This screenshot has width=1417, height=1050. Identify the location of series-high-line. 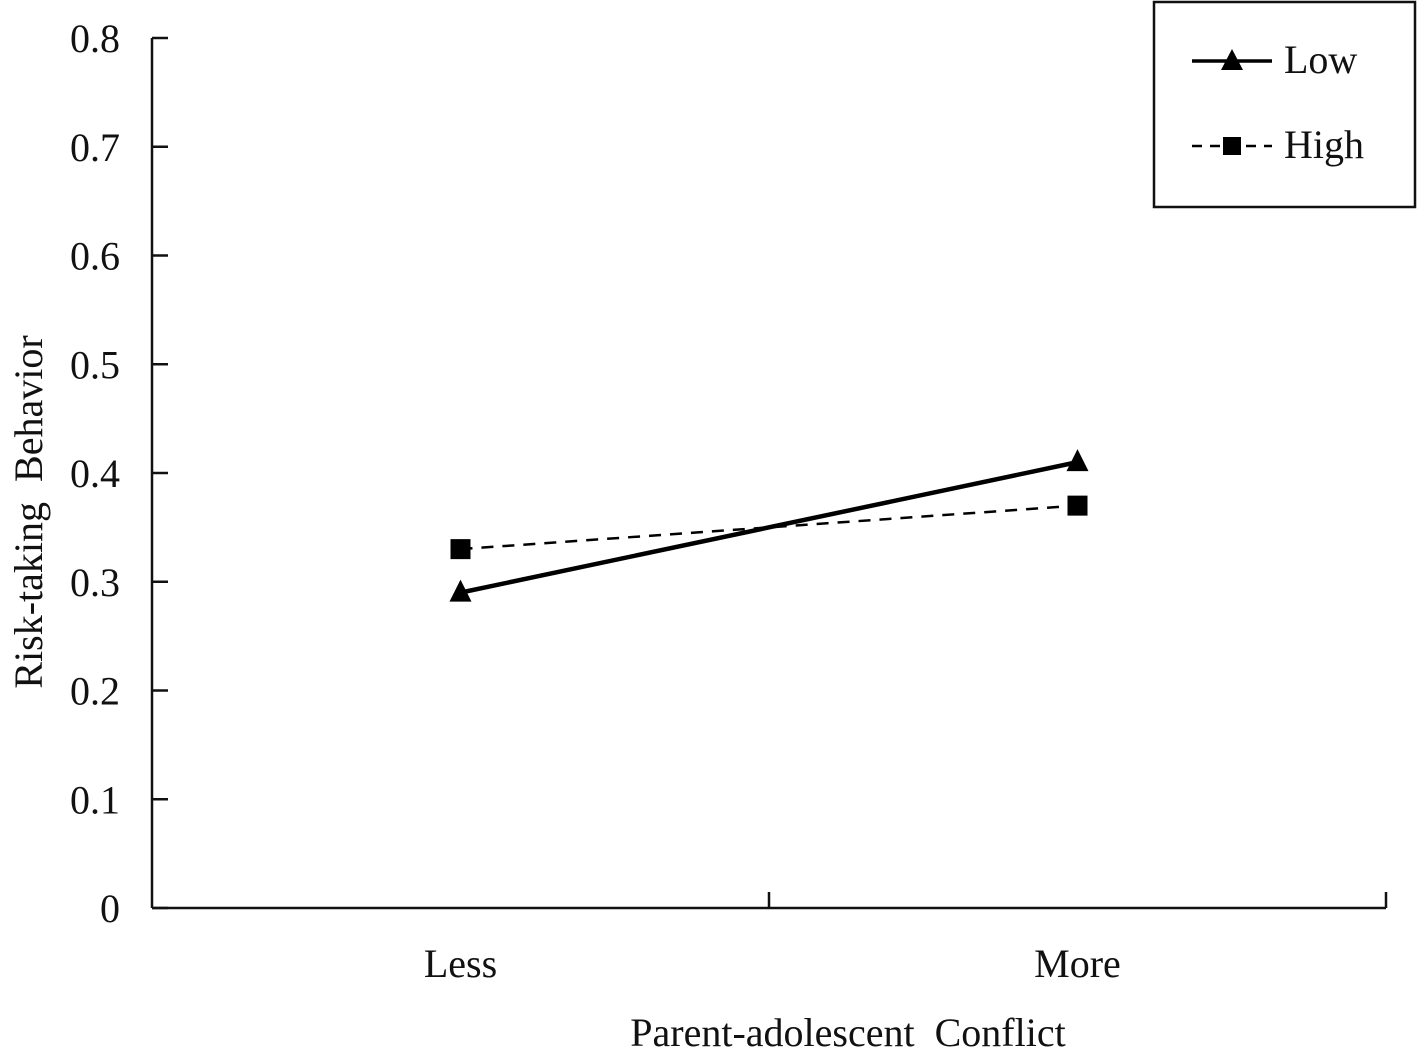
(769, 527).